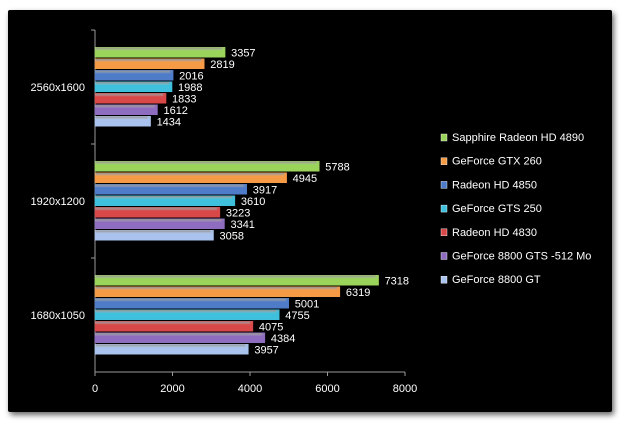 The image size is (620, 423). I want to click on x-tick-label: 6000, so click(327, 389).